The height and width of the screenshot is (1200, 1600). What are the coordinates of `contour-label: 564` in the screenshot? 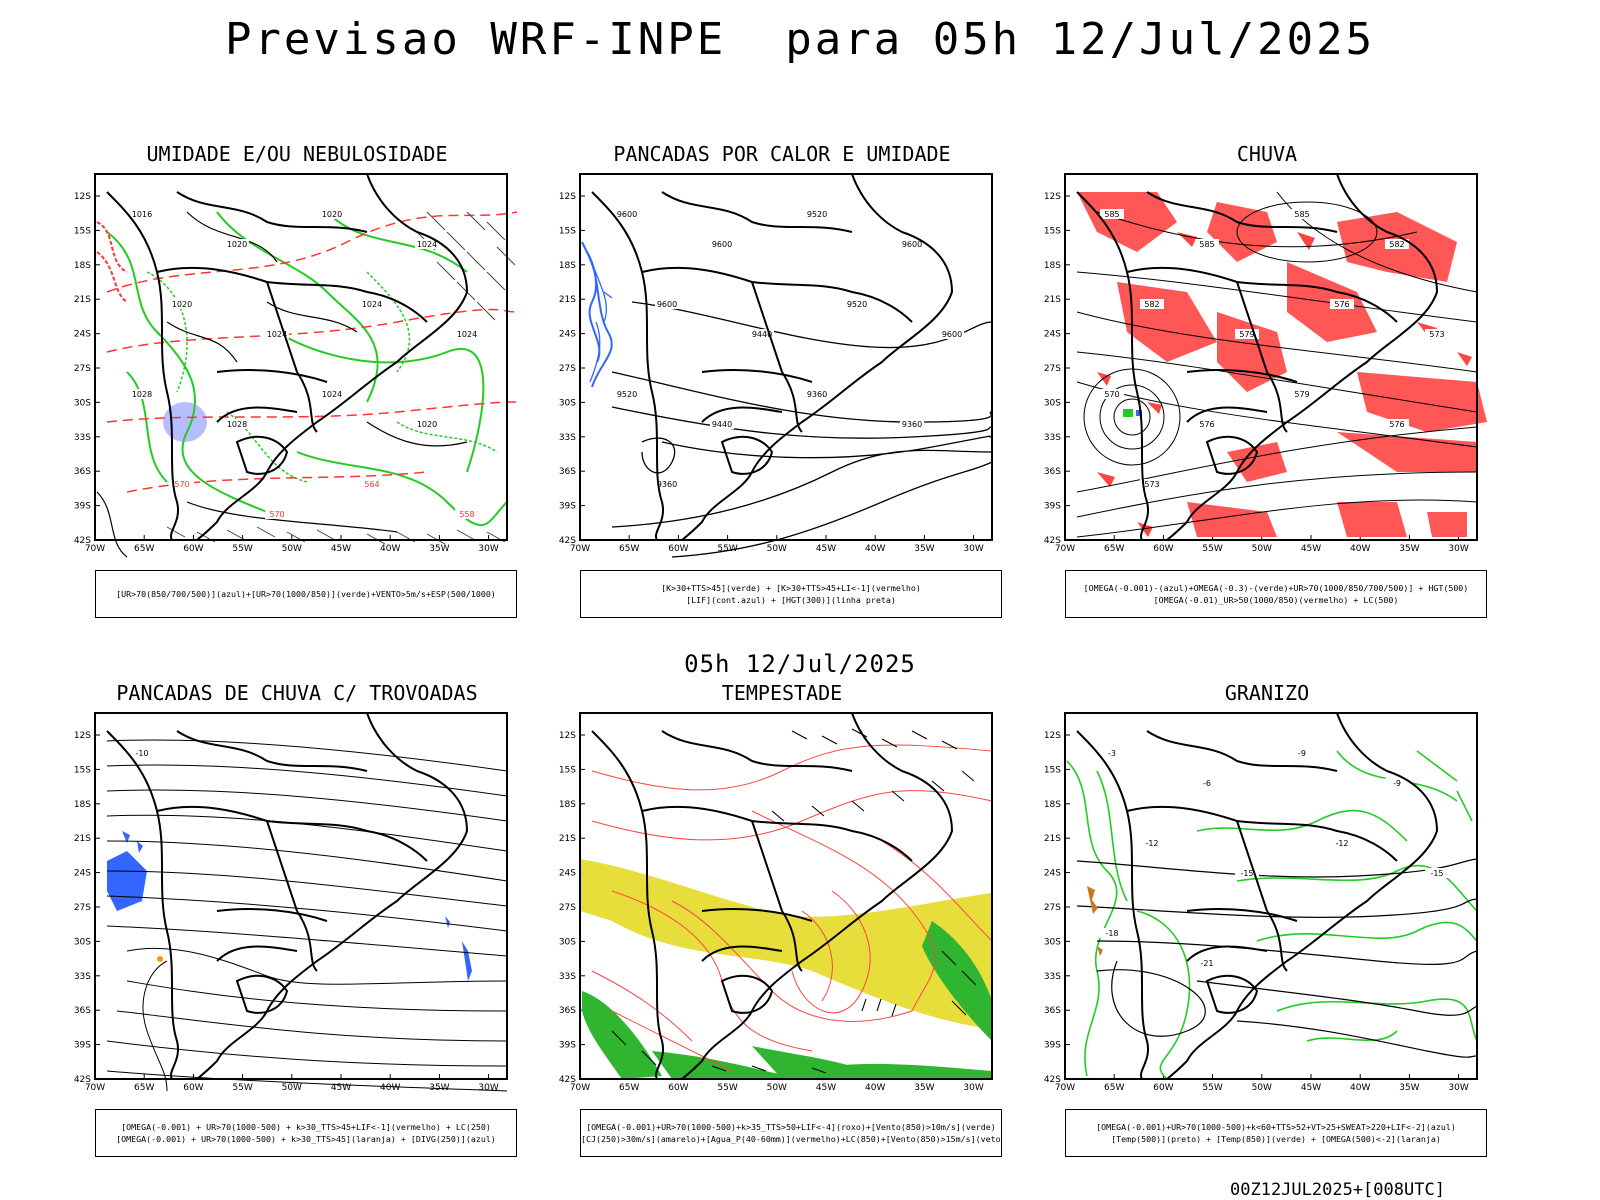 It's located at (371, 484).